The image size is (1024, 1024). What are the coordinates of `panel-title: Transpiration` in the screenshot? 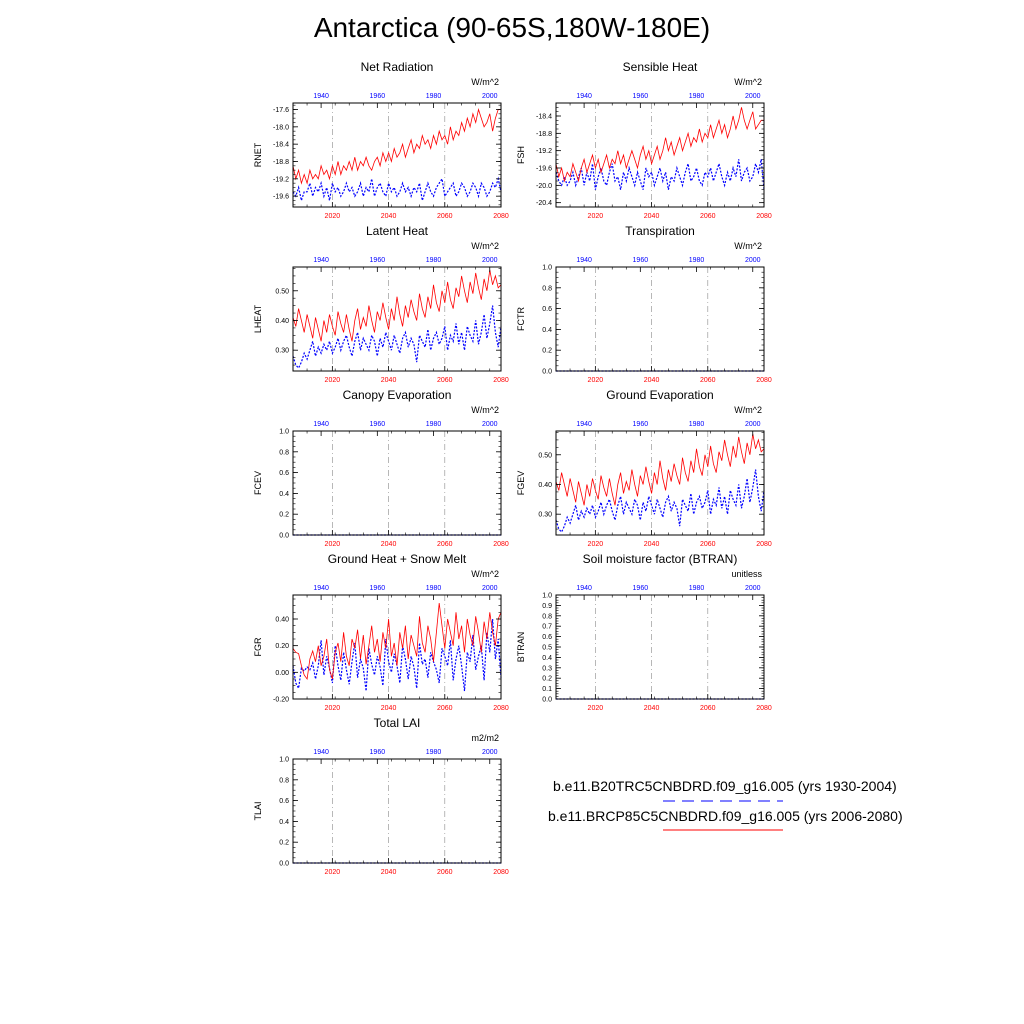 It's located at (660, 231).